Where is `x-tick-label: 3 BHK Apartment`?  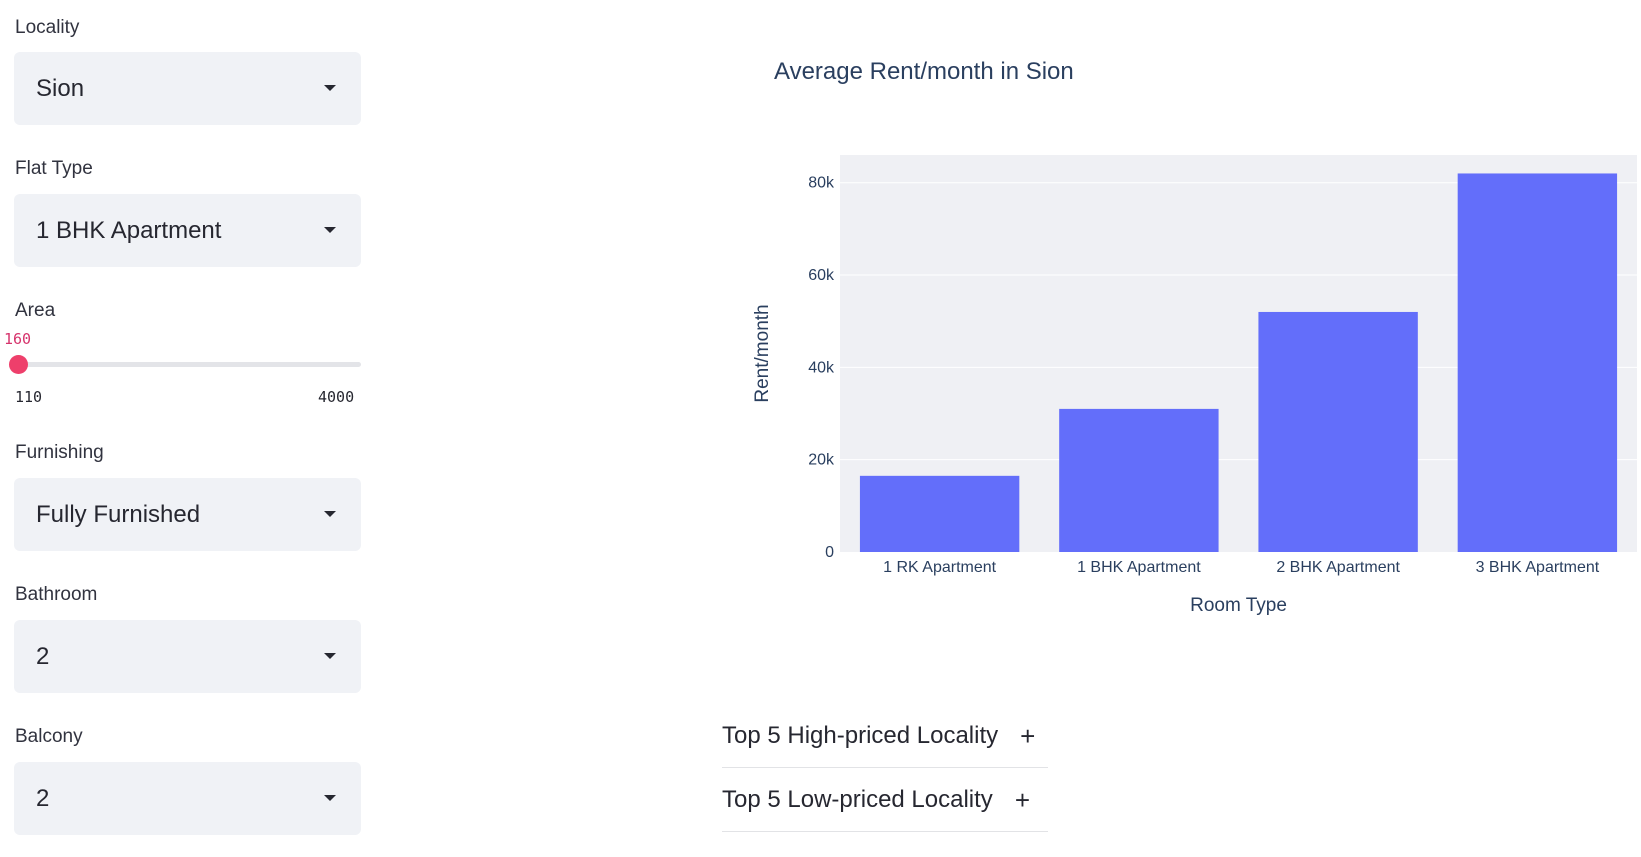 x-tick-label: 3 BHK Apartment is located at coordinates (1538, 567).